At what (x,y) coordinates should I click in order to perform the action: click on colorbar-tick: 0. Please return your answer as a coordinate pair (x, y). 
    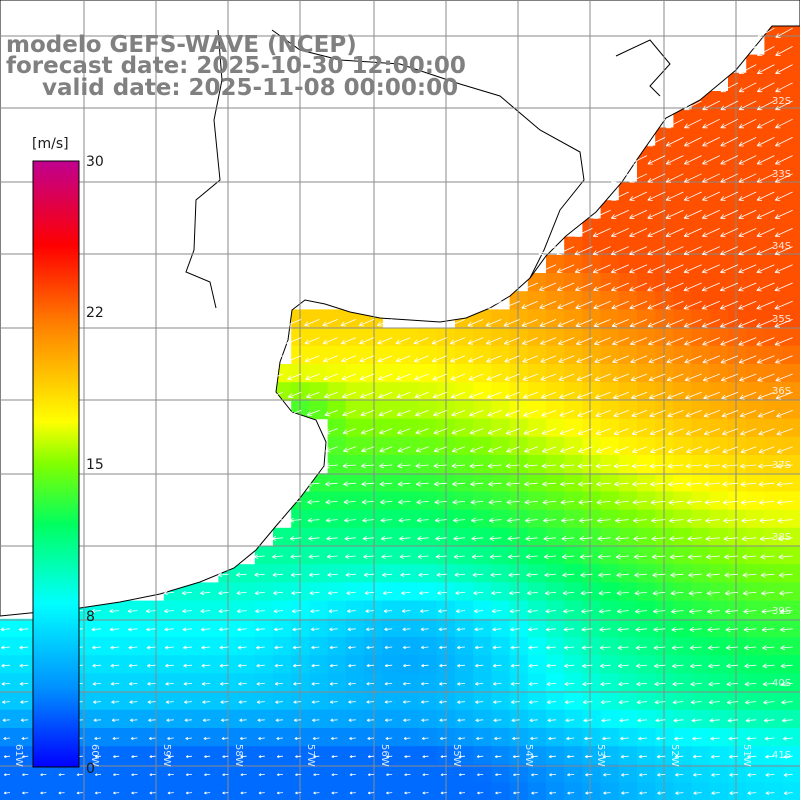
    Looking at the image, I should click on (90, 769).